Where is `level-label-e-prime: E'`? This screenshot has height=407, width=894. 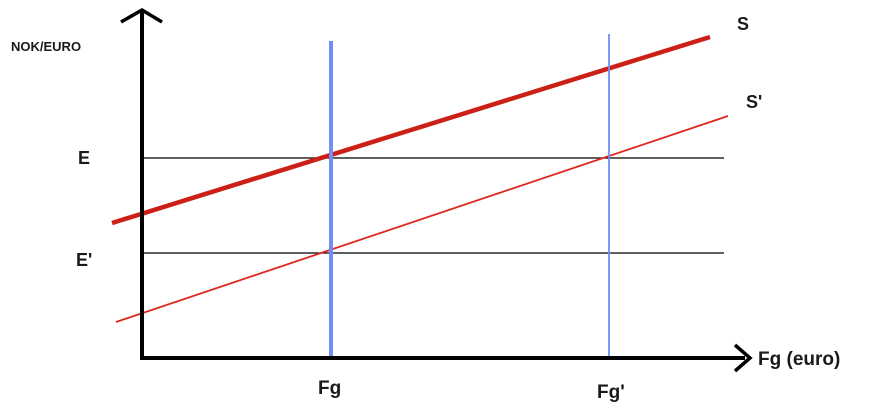
level-label-e-prime: E' is located at coordinates (84, 260).